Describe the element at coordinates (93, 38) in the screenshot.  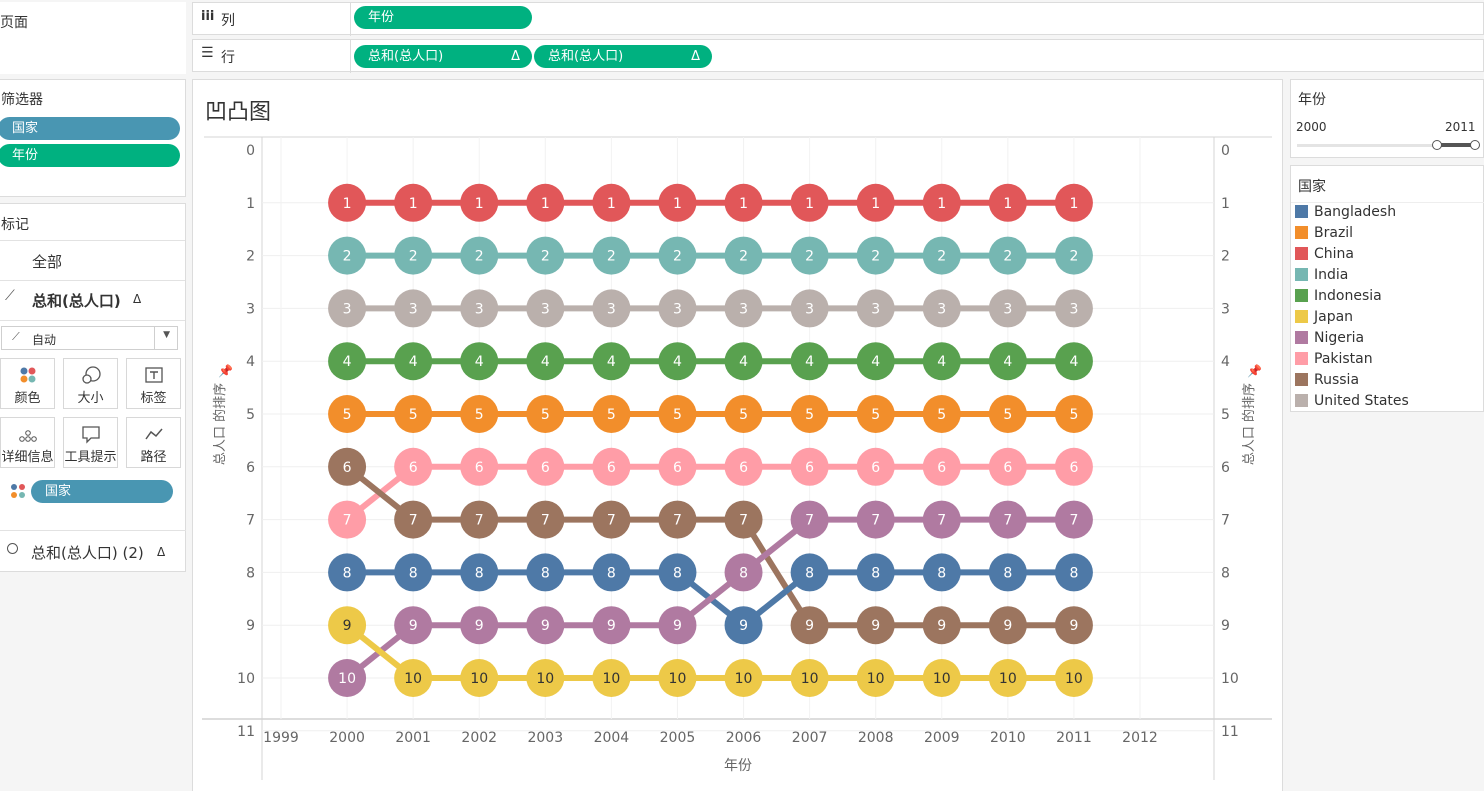
I see `pages-shelf: 页面` at that location.